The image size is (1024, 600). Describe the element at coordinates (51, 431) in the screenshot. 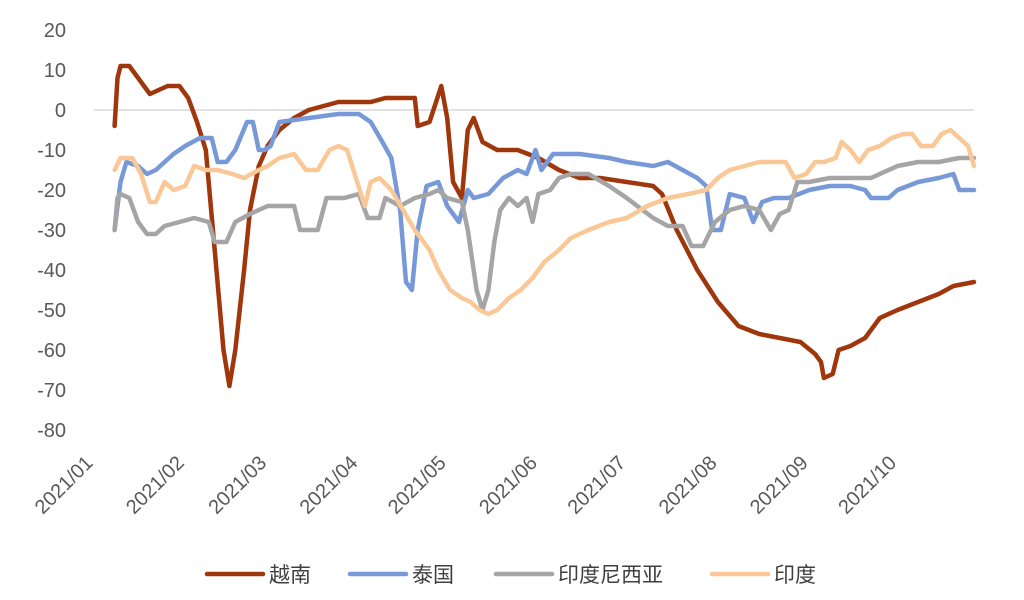

I see `y-tick-label: -80` at that location.